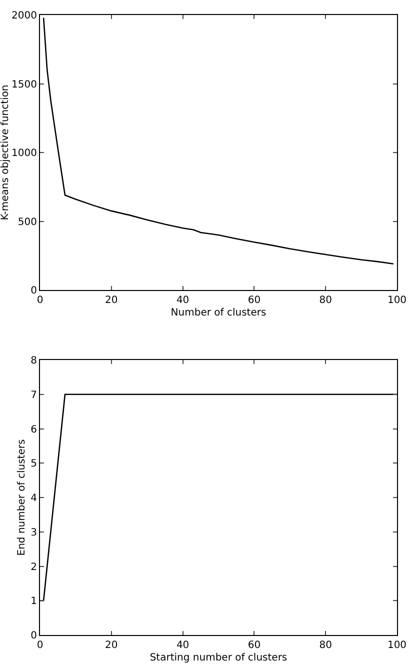 This screenshot has height=667, width=409. What do you see at coordinates (33, 395) in the screenshot?
I see `y-tick-label: 7` at bounding box center [33, 395].